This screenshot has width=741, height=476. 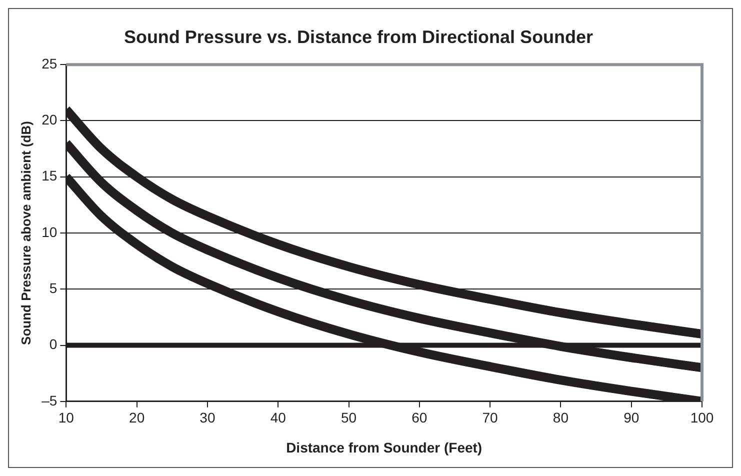 What do you see at coordinates (359, 36) in the screenshot?
I see `chart-title: Sound Pressure vs. Distance from Directional Sounder` at bounding box center [359, 36].